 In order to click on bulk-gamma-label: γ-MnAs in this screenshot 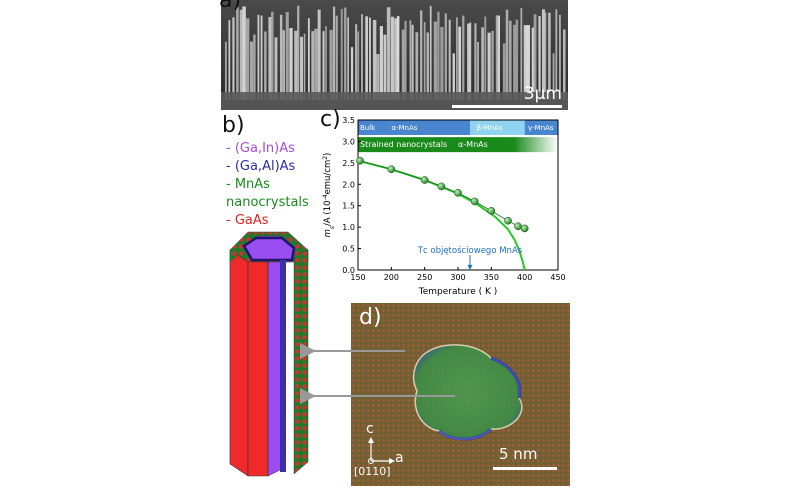, I will do `click(541, 128)`.